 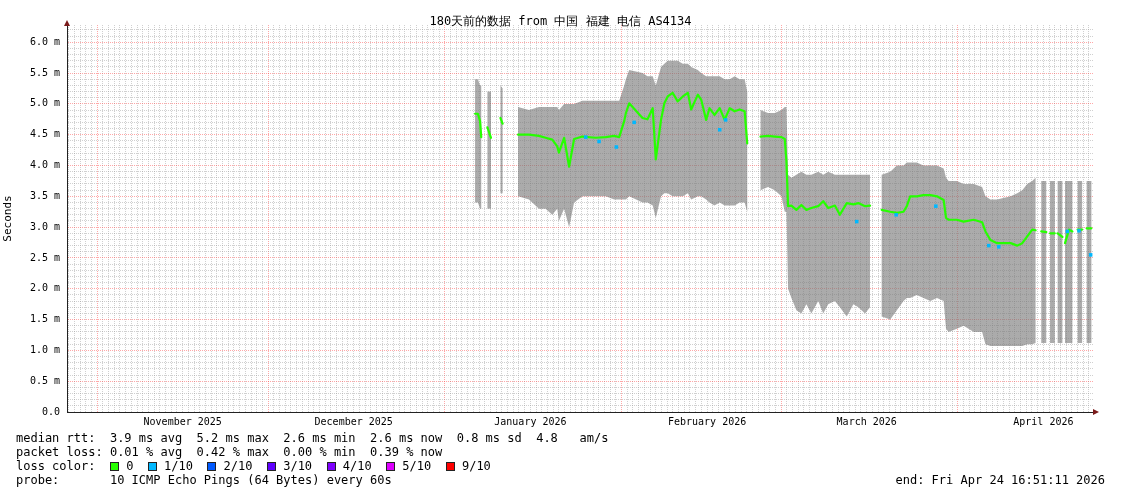 I want to click on legend-label: 2/10, so click(x=238, y=466).